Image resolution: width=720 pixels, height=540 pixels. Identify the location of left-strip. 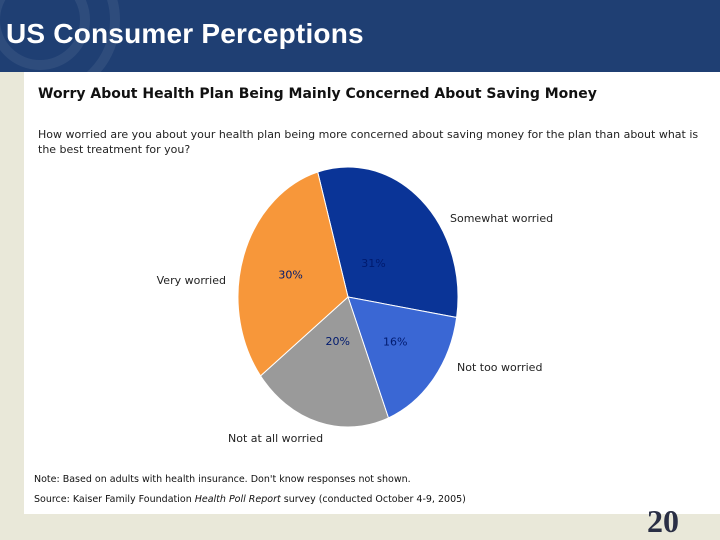
(12, 306).